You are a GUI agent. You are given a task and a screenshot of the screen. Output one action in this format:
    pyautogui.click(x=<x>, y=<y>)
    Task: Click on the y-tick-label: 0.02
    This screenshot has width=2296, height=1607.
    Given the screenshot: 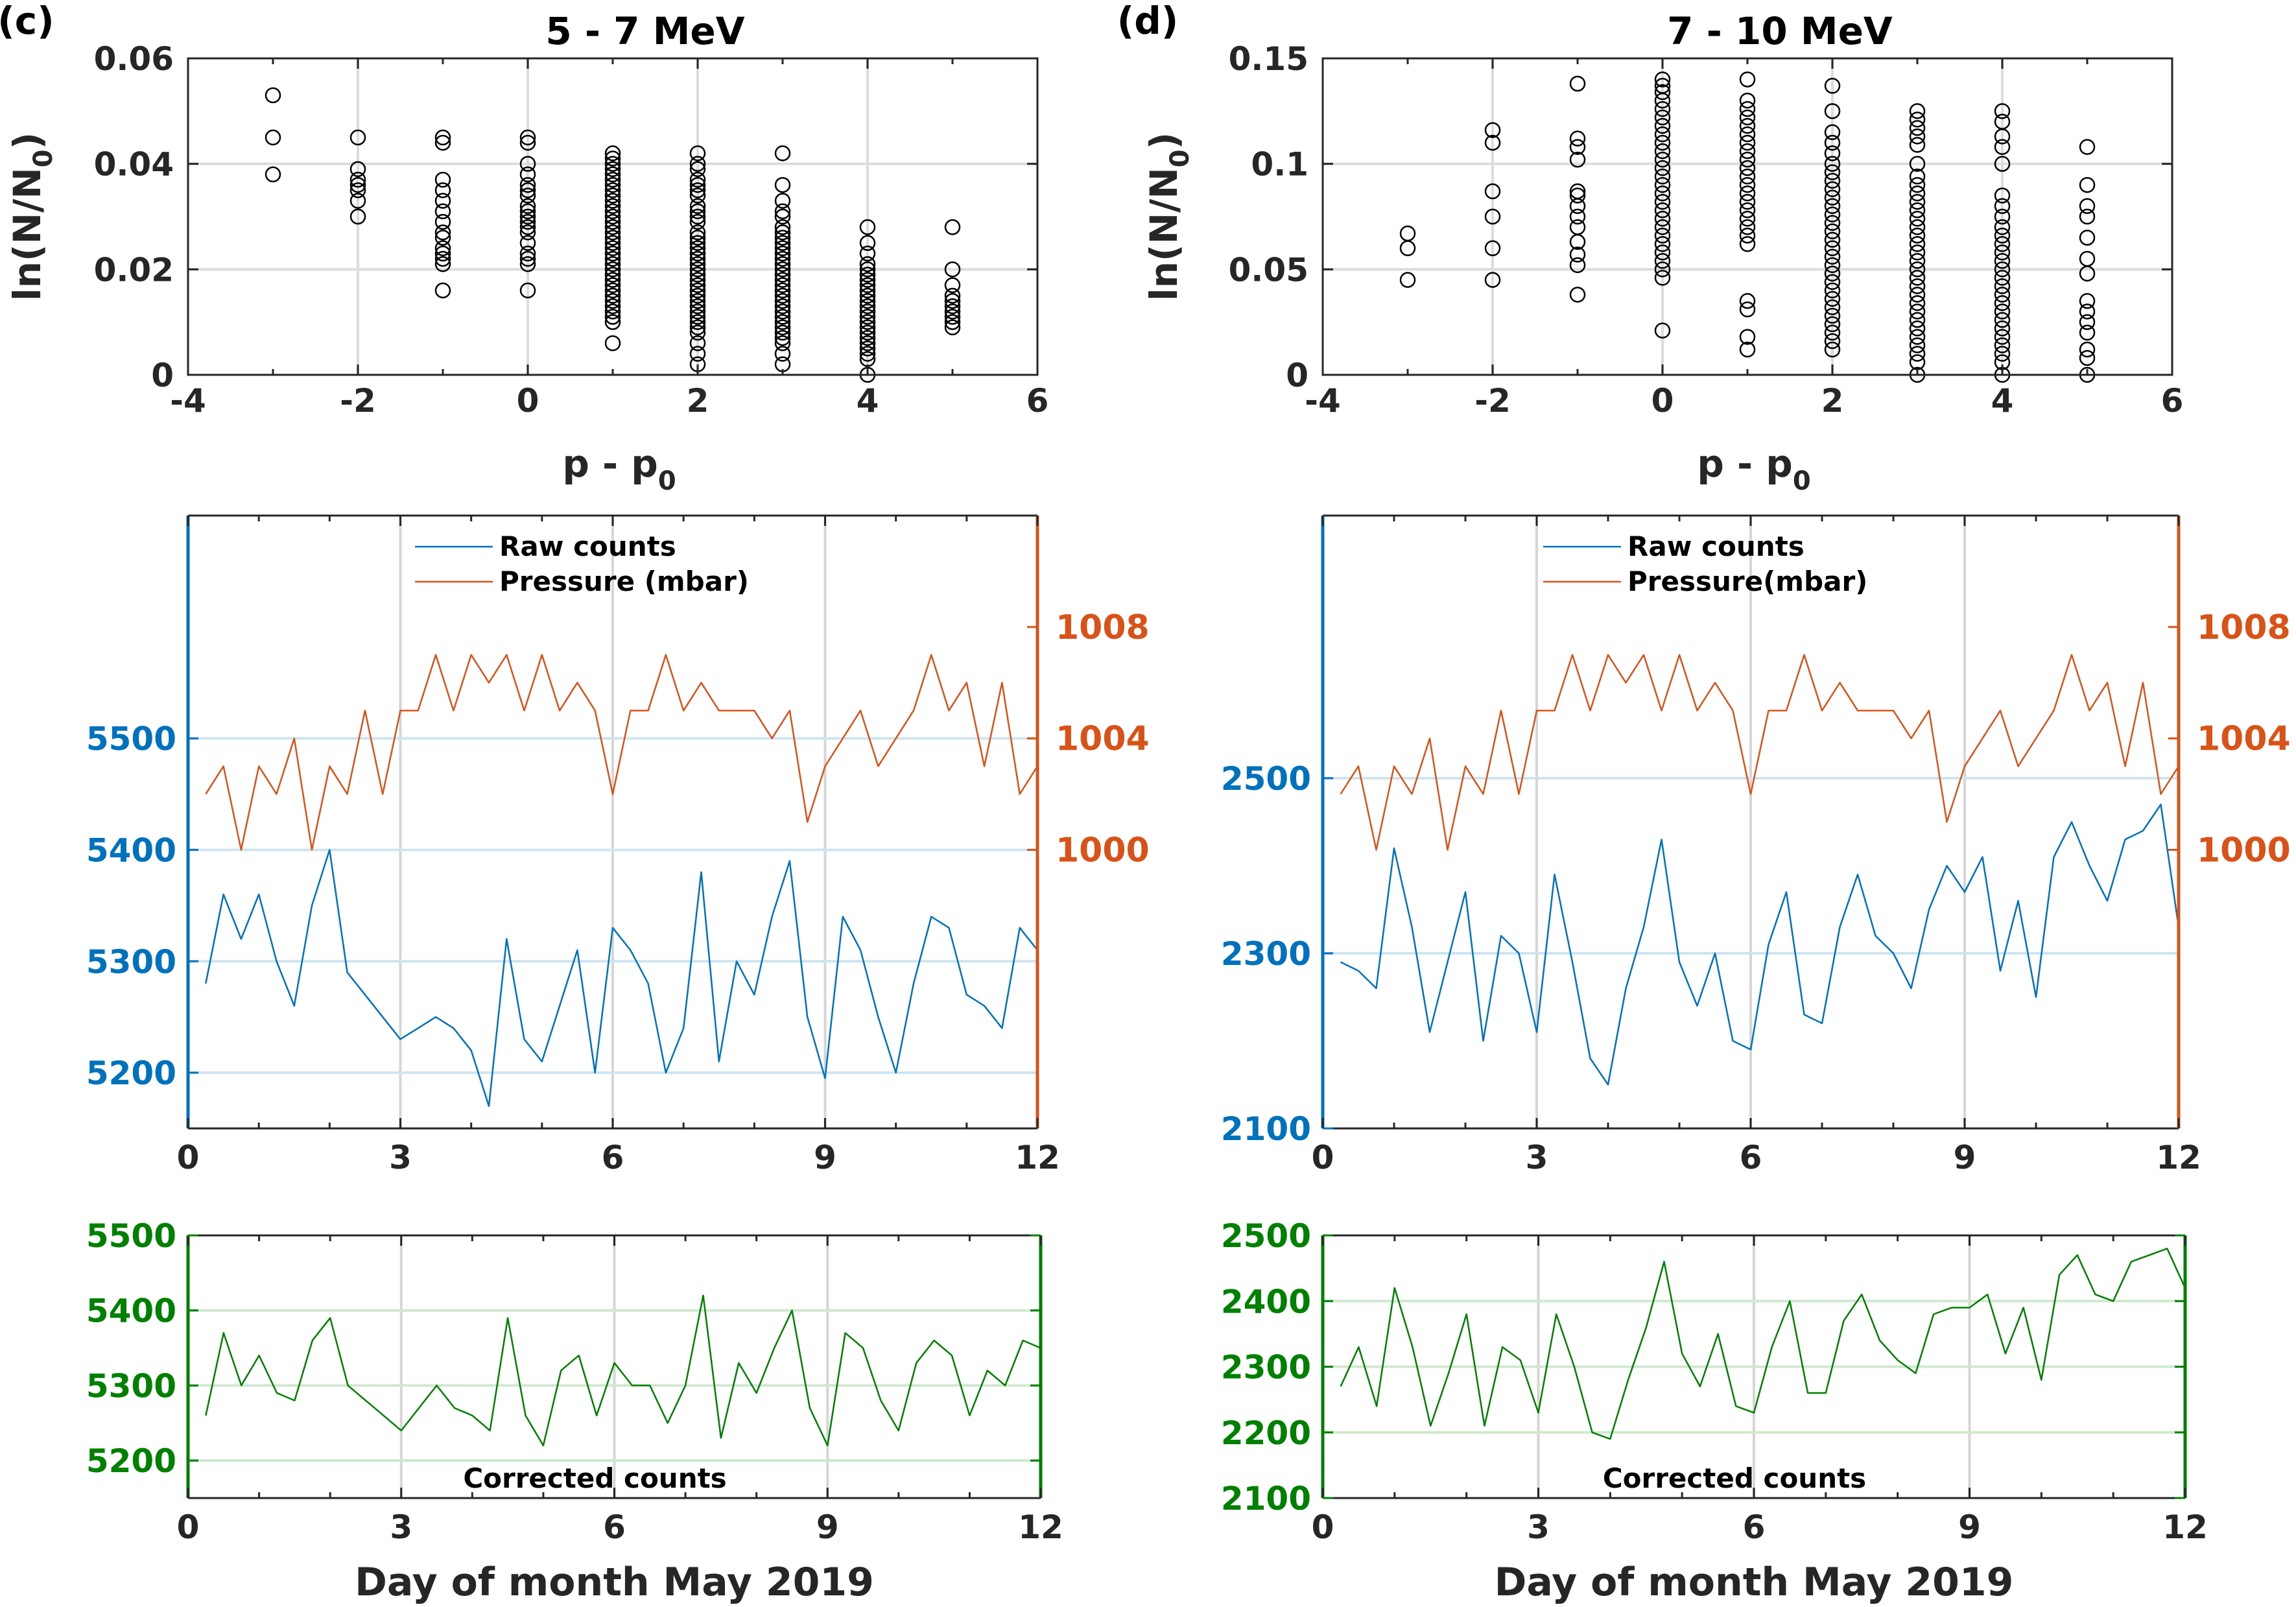 What is the action you would take?
    pyautogui.click(x=134, y=270)
    